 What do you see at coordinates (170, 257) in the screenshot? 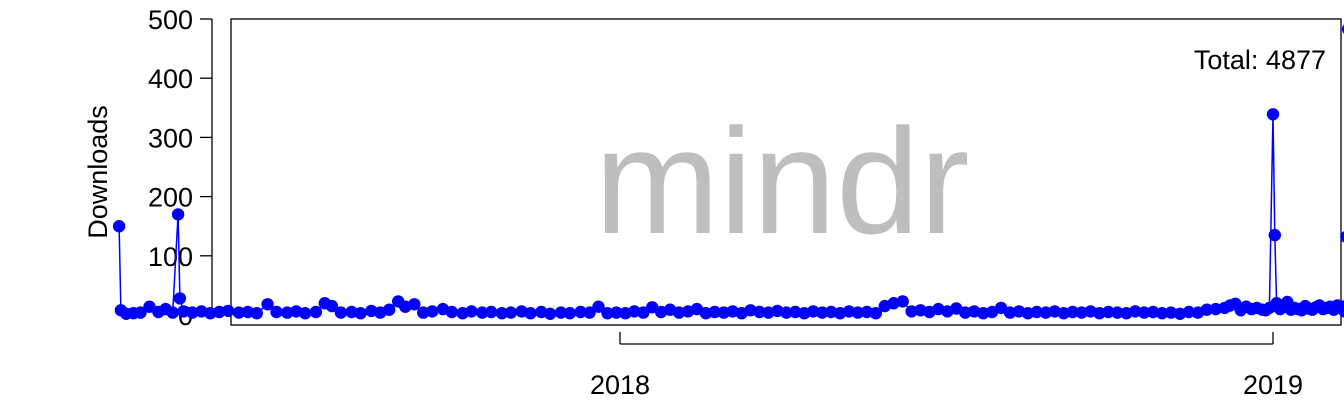
I see `y-tick-label: 100` at bounding box center [170, 257].